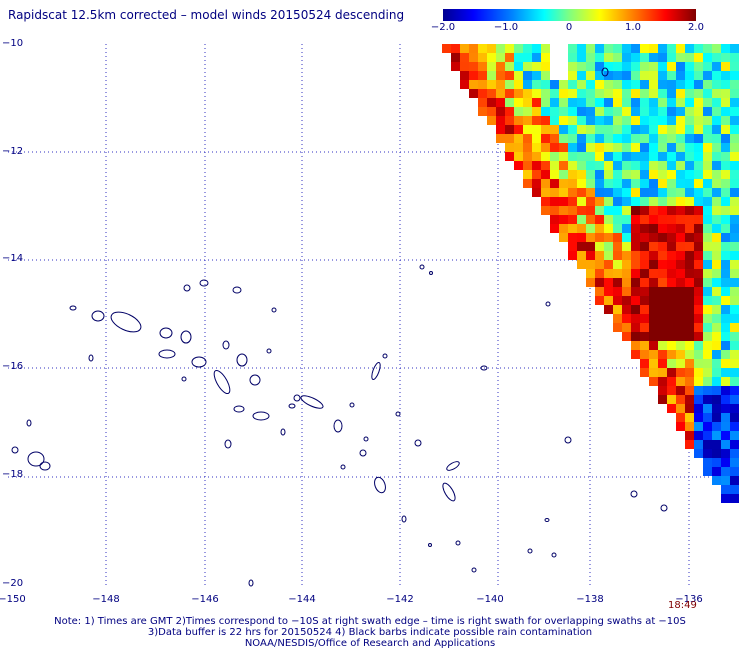 Image resolution: width=740 pixels, height=650 pixels. I want to click on colorbar-label: 0, so click(569, 27).